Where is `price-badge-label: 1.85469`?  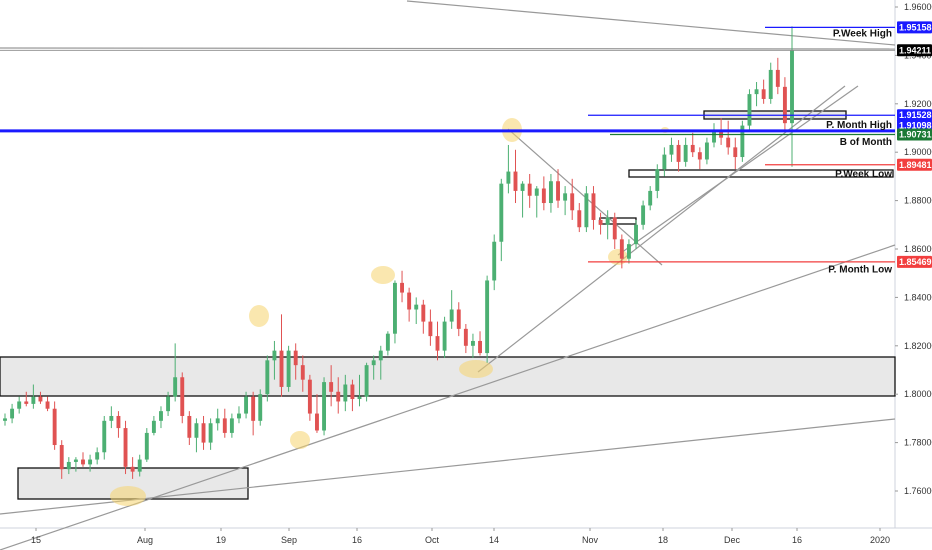 price-badge-label: 1.85469 is located at coordinates (915, 262).